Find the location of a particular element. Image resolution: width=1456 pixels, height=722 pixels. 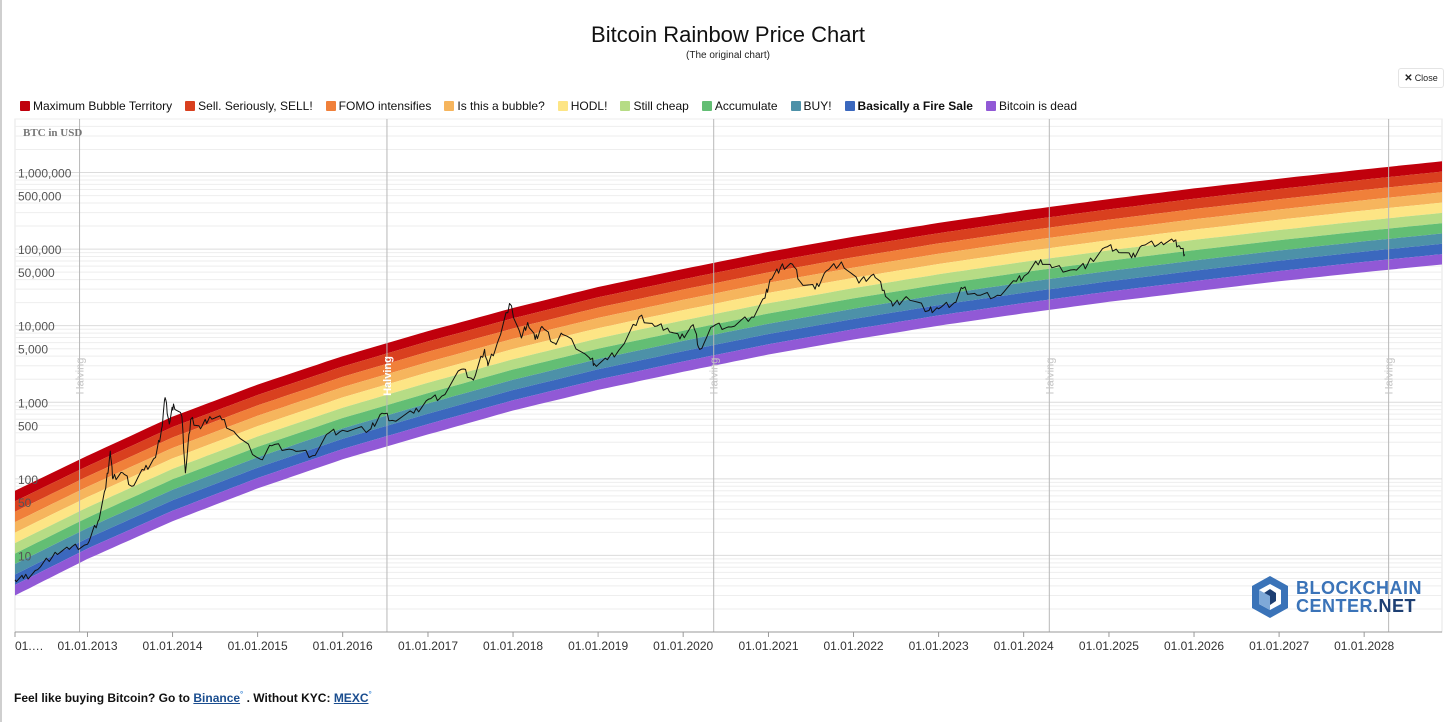

legend-label: BUY! is located at coordinates (817, 106).